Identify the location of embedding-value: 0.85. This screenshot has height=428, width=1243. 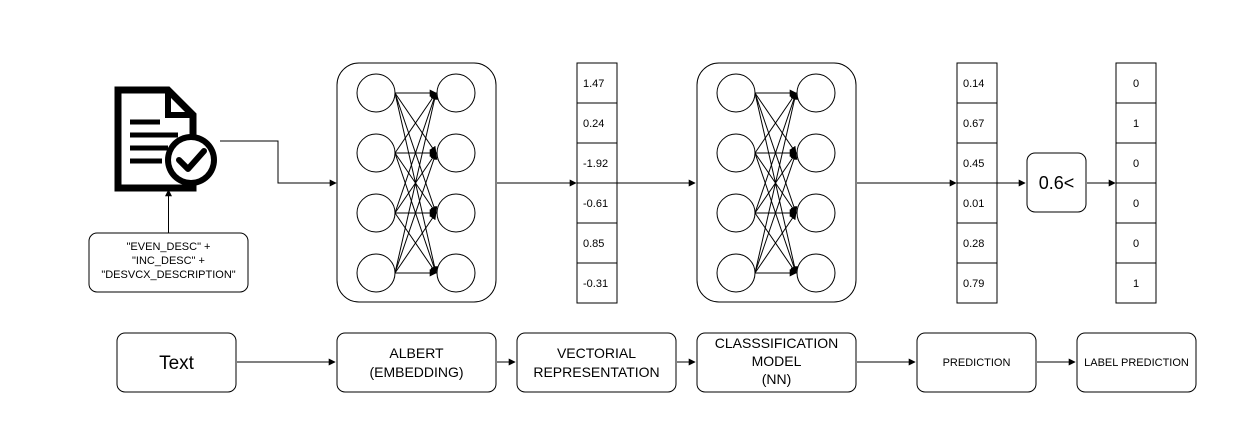
(593, 244).